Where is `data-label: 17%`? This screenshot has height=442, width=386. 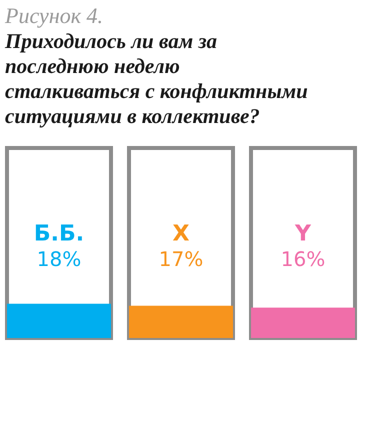 data-label: 17% is located at coordinates (181, 259).